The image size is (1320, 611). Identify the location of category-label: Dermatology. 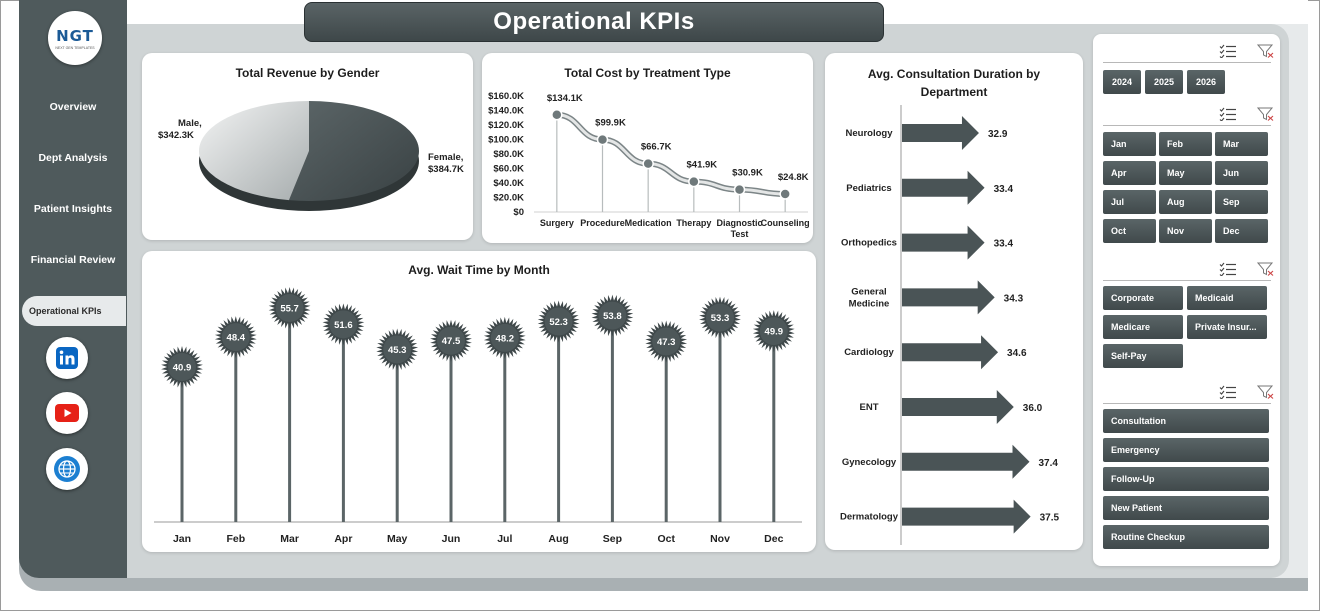
(869, 517).